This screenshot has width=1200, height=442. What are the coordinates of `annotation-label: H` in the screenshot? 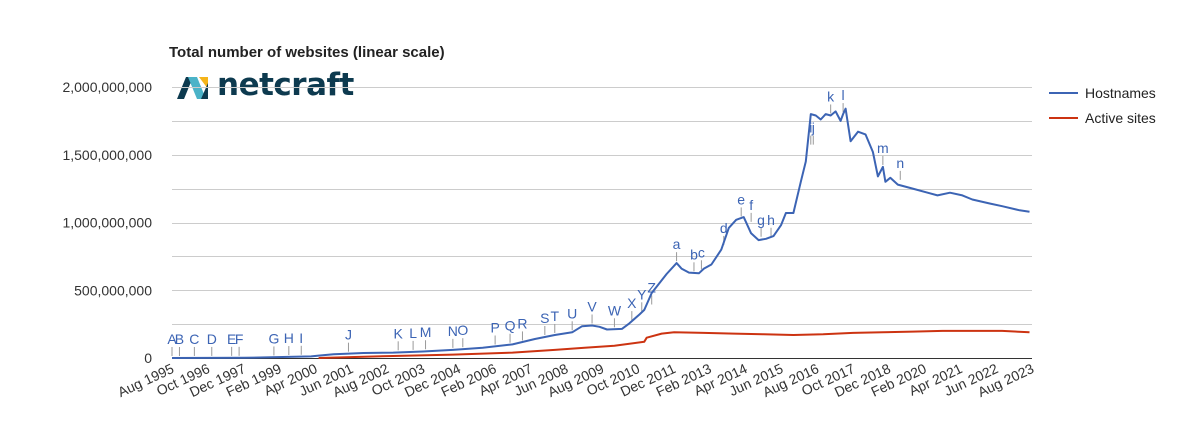 It's located at (289, 338).